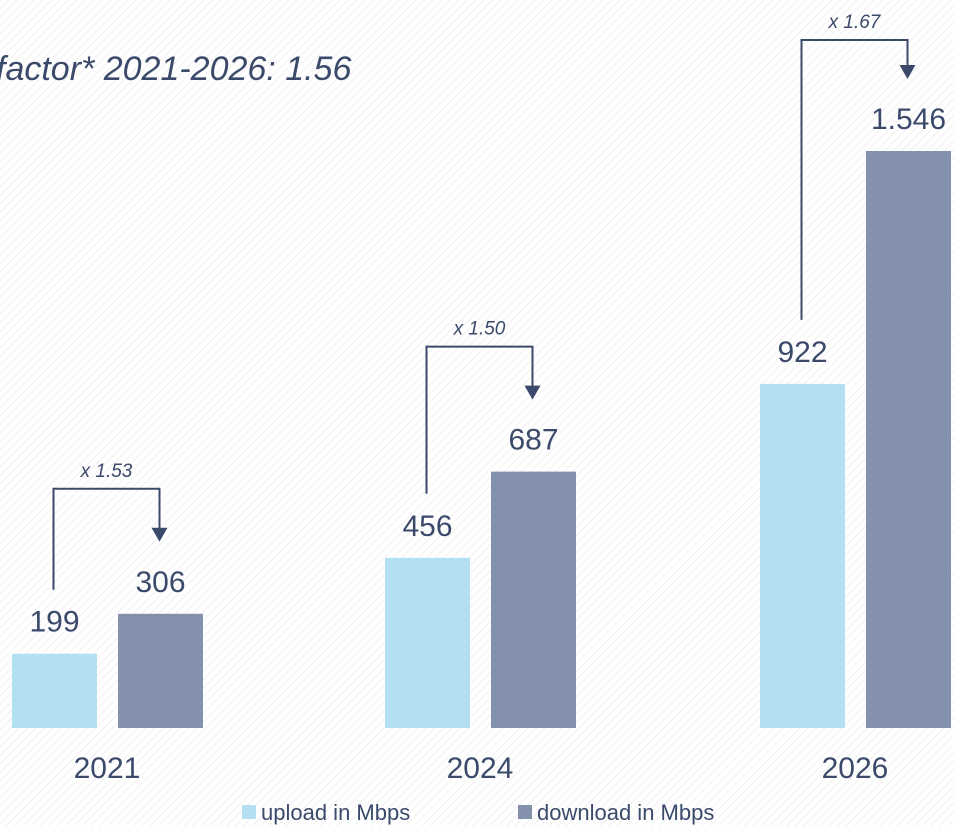  I want to click on data-label: 456, so click(427, 526).